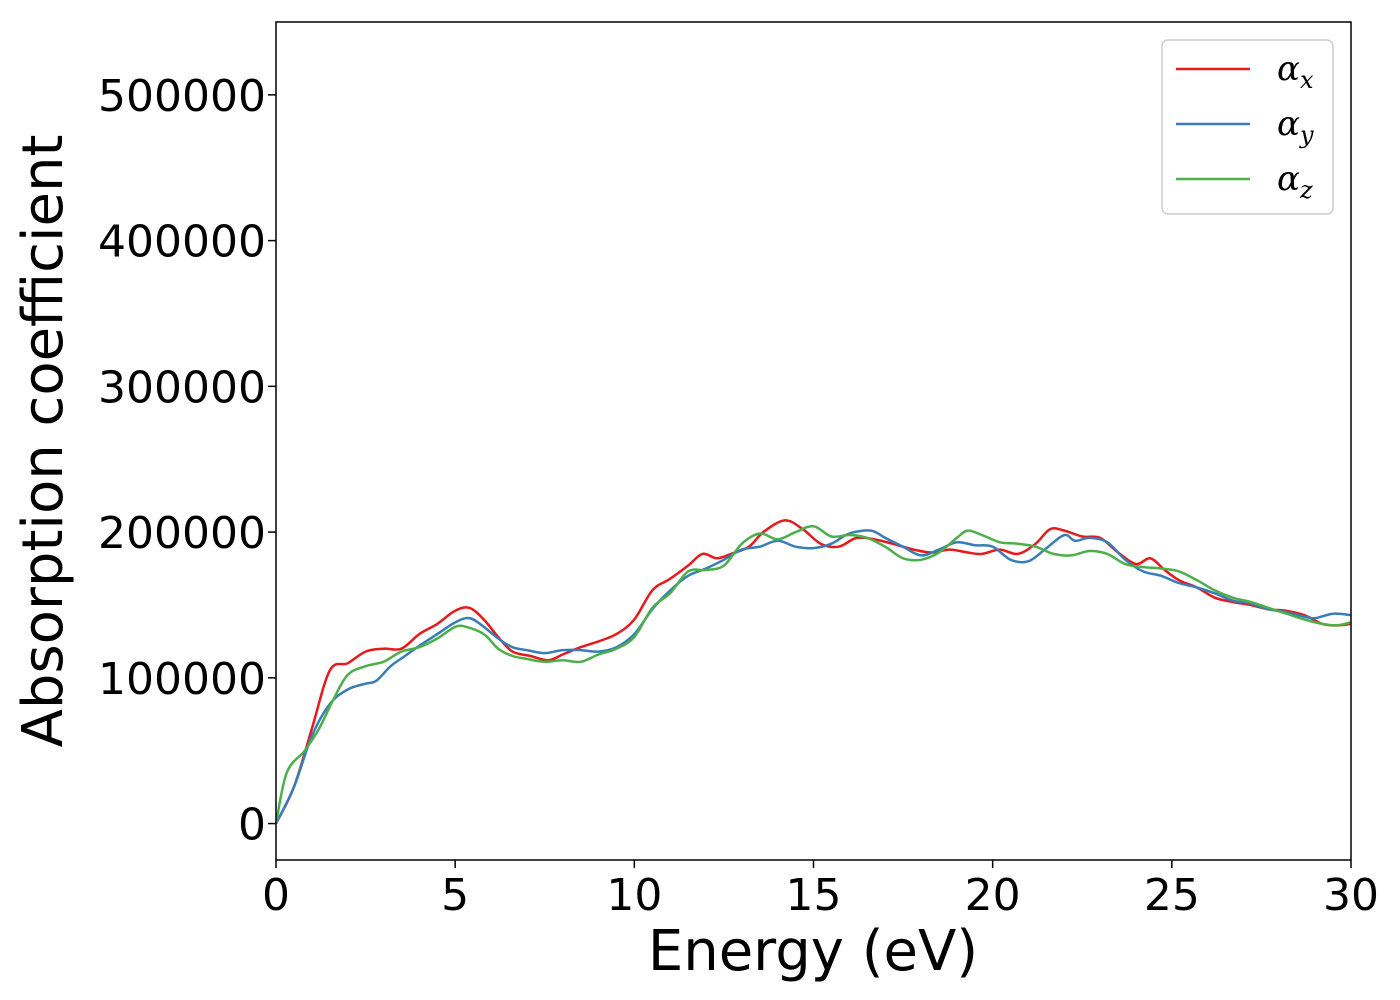 The image size is (1400, 1000). I want to click on legend-box, so click(1247, 127).